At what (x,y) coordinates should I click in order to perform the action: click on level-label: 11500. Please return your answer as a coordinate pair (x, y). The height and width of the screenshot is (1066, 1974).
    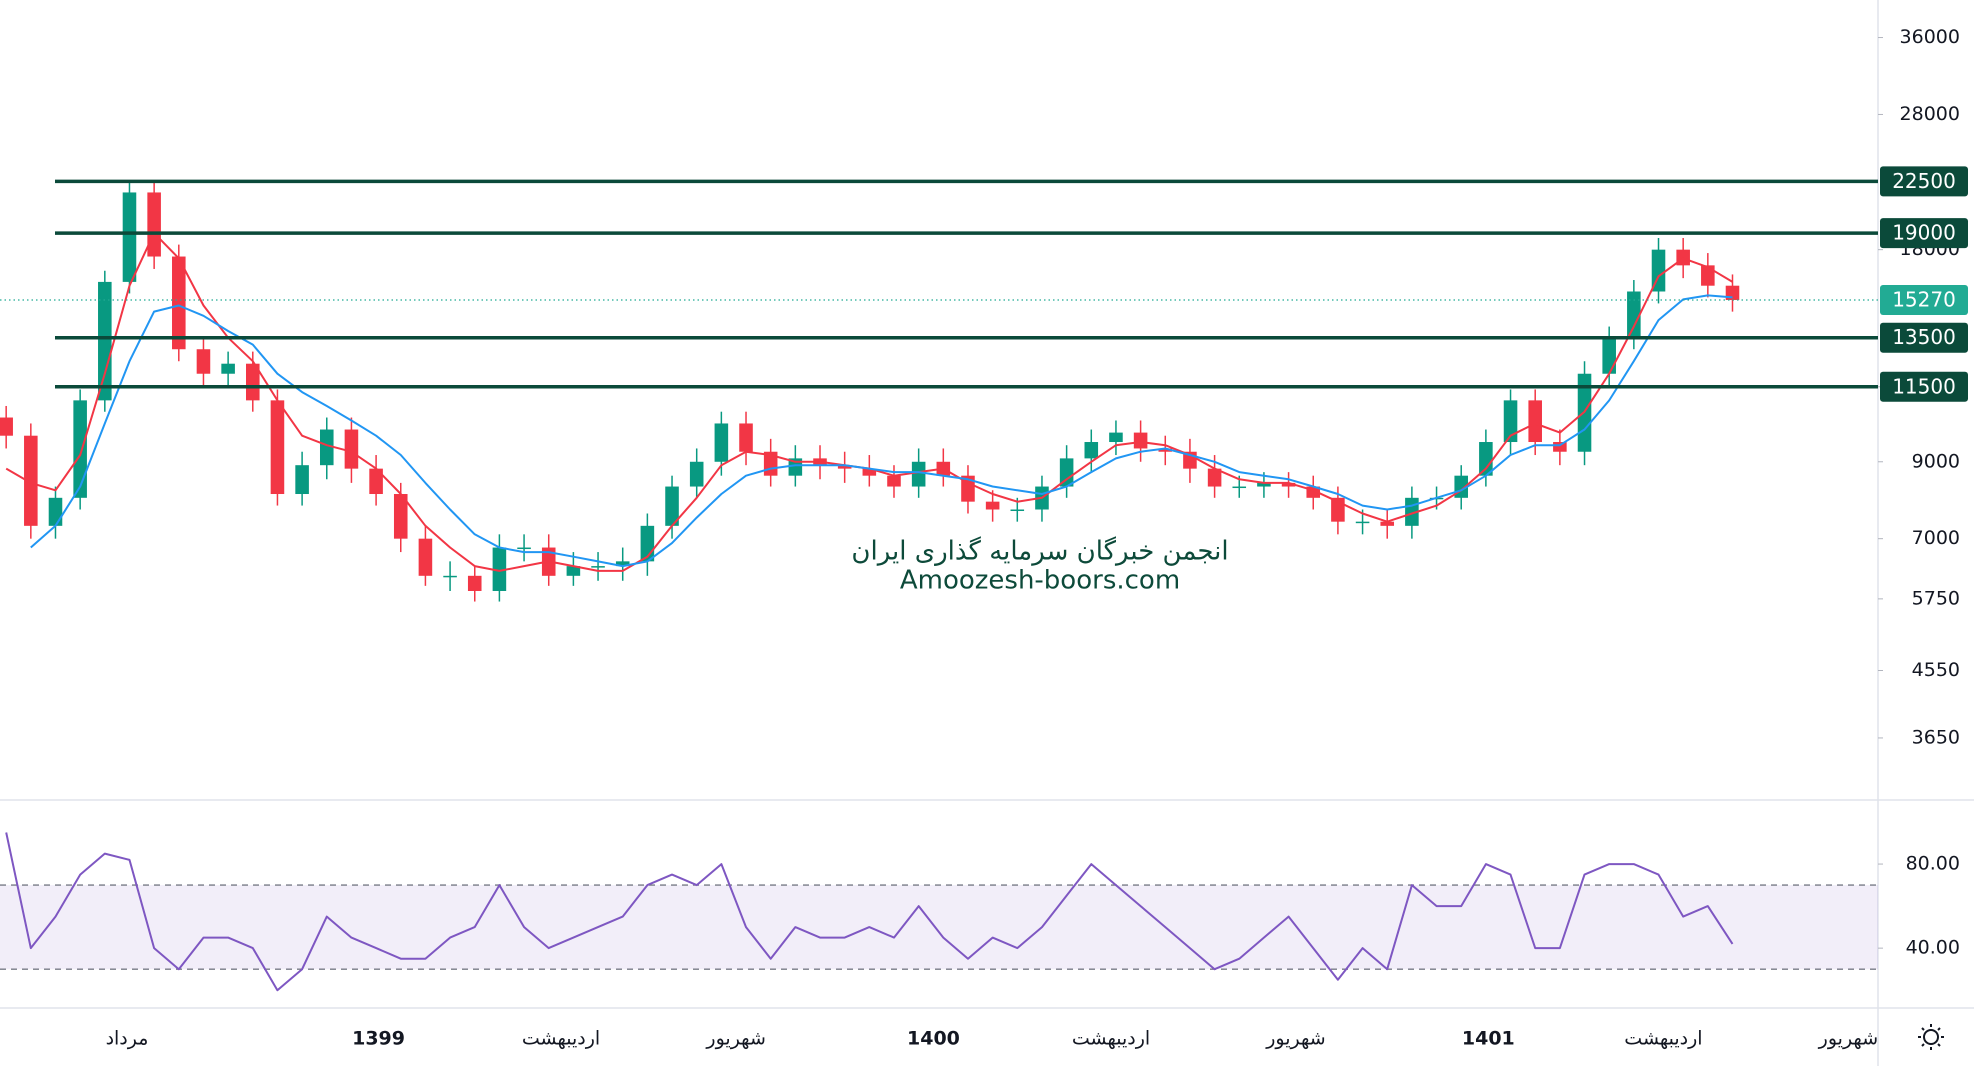
    Looking at the image, I should click on (1924, 386).